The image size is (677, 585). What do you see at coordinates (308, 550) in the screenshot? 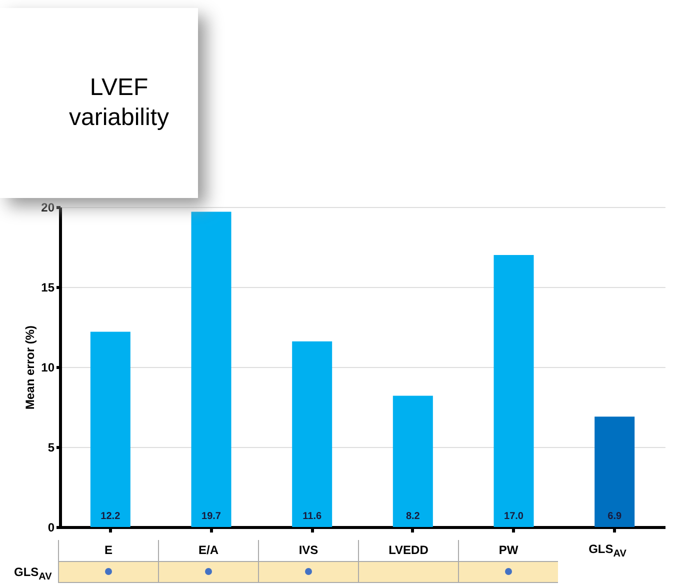
I see `x-tick-label: IVS` at bounding box center [308, 550].